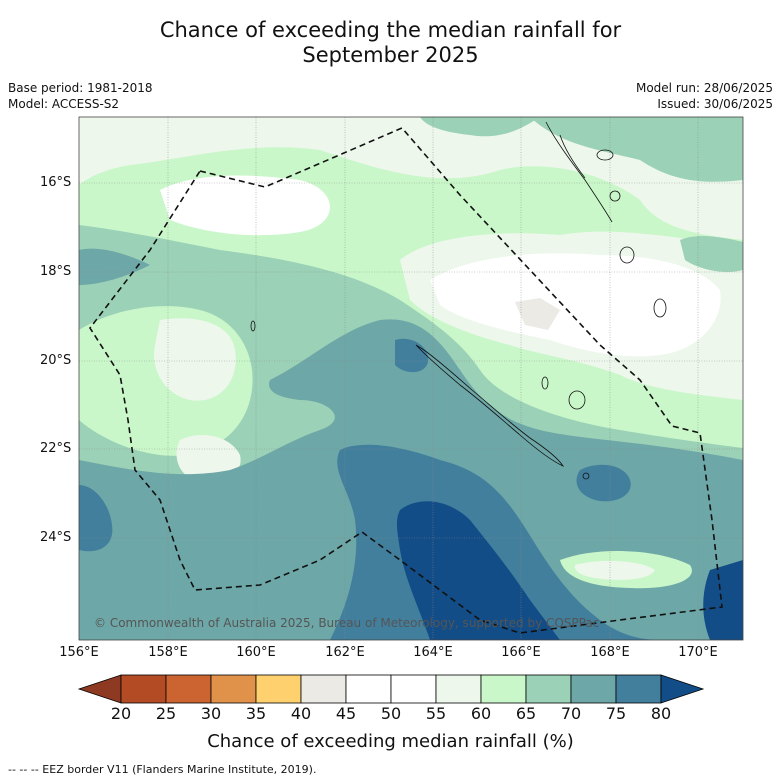 The height and width of the screenshot is (781, 781). Describe the element at coordinates (56, 360) in the screenshot. I see `lat-label: 20°S` at that location.